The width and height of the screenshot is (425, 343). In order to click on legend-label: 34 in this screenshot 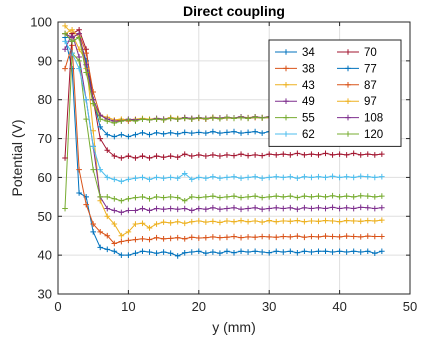, I will do `click(308, 53)`.